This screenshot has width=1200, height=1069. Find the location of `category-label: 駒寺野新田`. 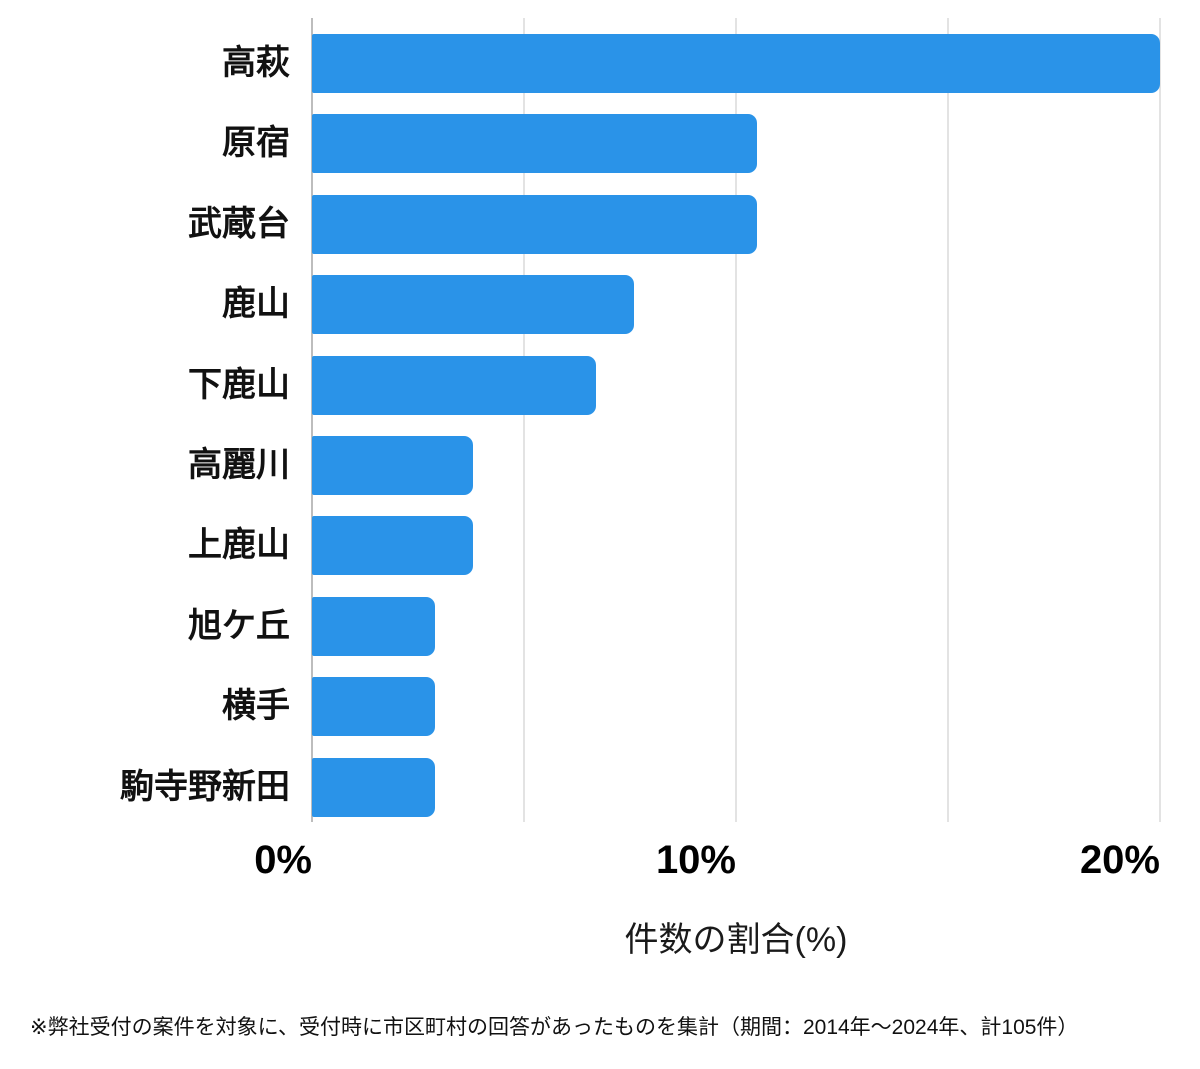

category-label: 駒寺野新田 is located at coordinates (205, 786).